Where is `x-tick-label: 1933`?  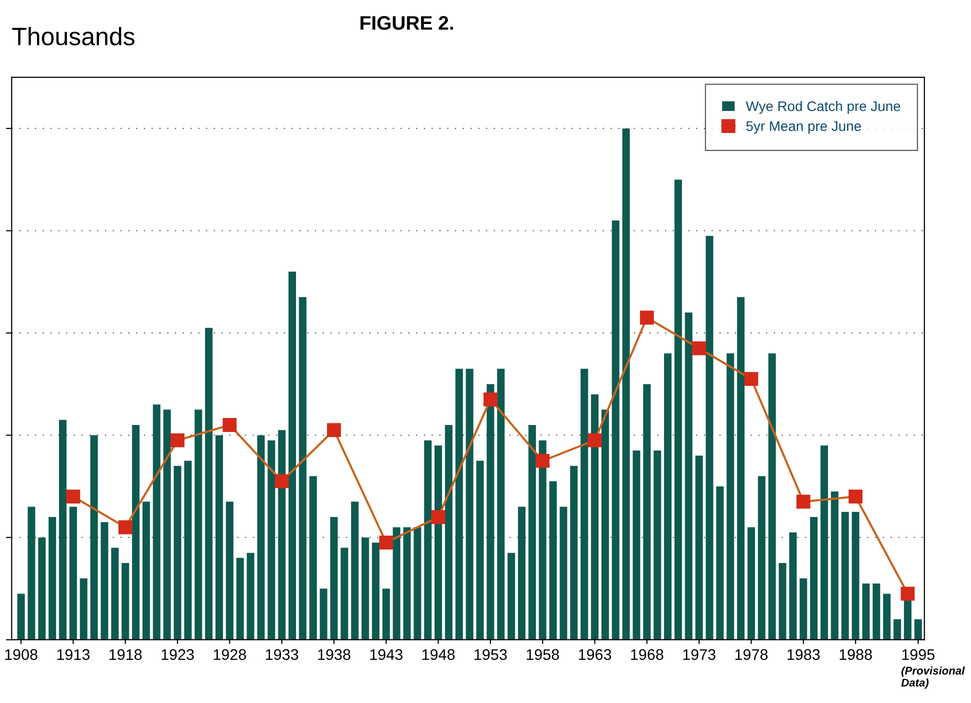
x-tick-label: 1933 is located at coordinates (282, 654).